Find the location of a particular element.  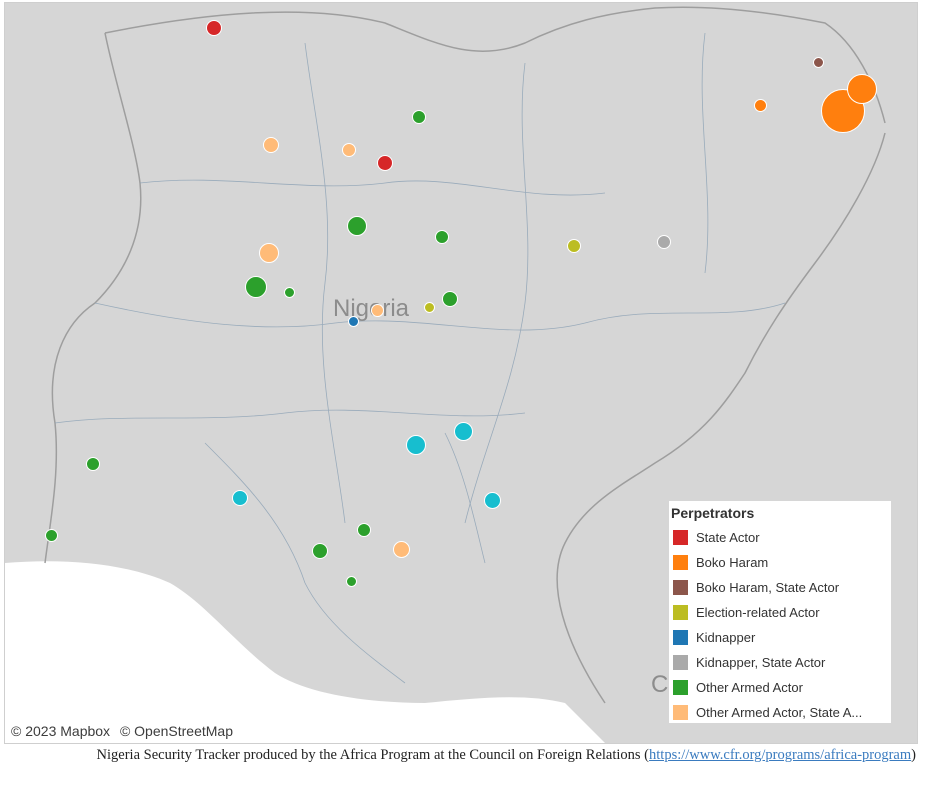

map-attribution: © 2023 Mapbox © OpenStreetMap is located at coordinates (125, 731).